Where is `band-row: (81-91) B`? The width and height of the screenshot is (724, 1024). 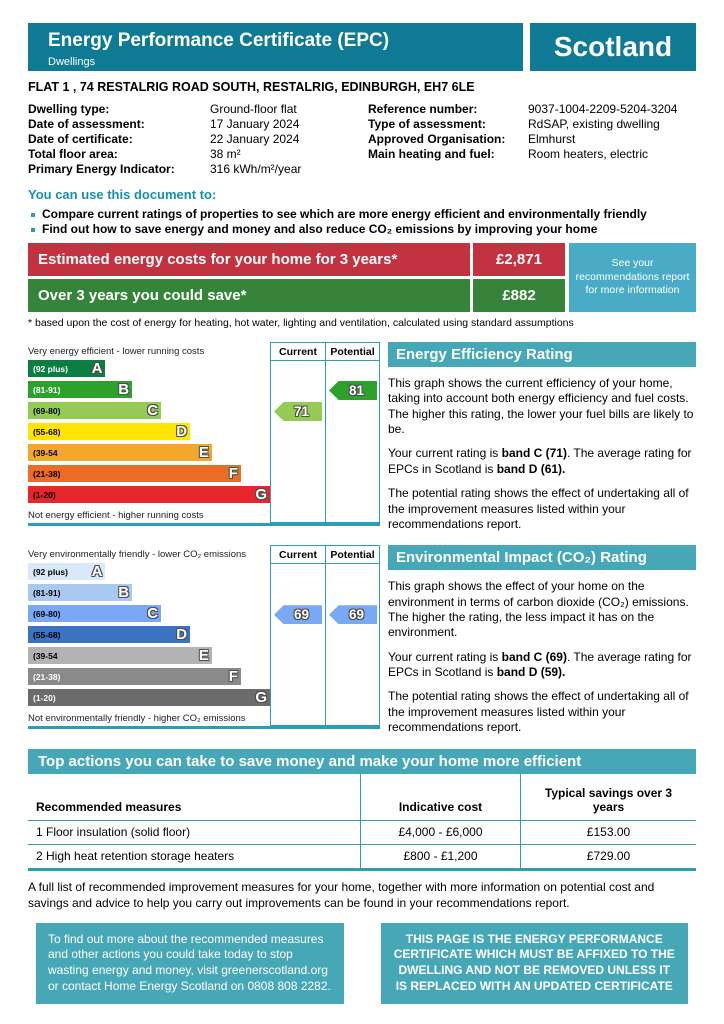 band-row: (81-91) B is located at coordinates (149, 594).